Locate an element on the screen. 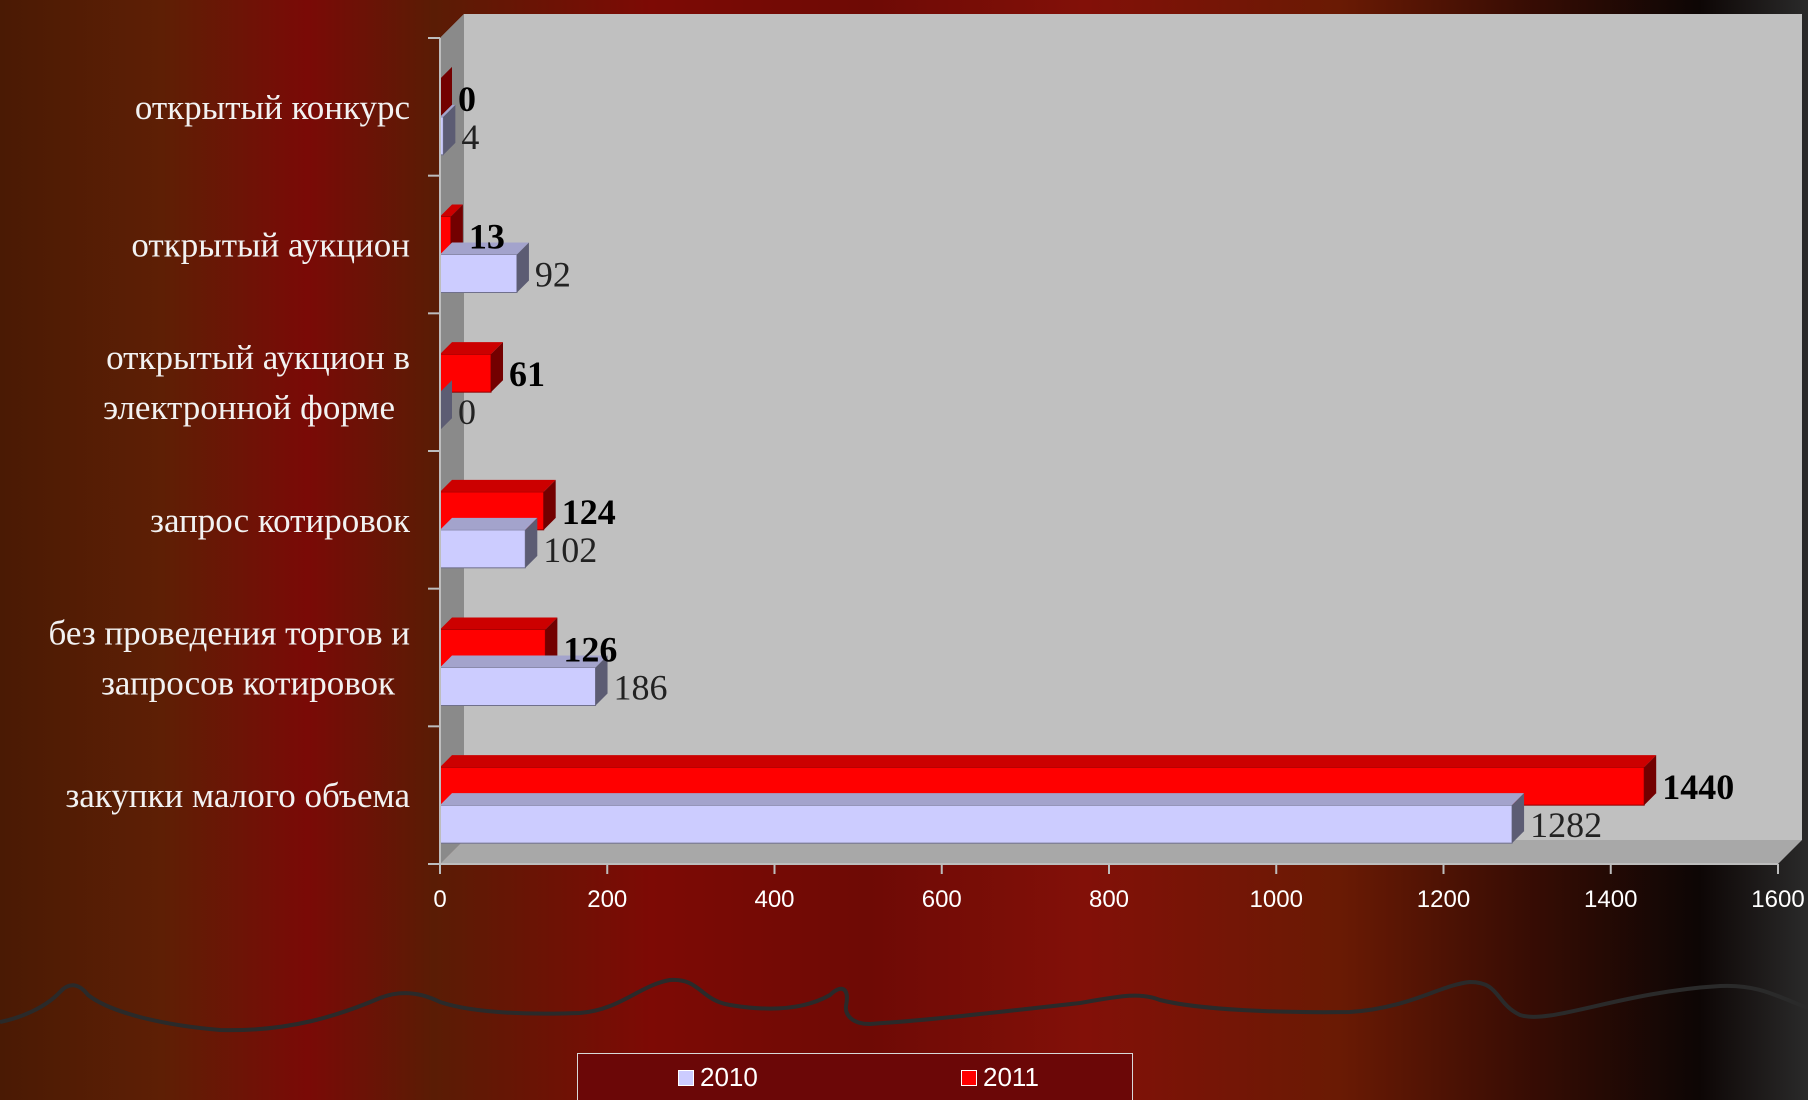  legend-item-2010: 2010 is located at coordinates (718, 1077).